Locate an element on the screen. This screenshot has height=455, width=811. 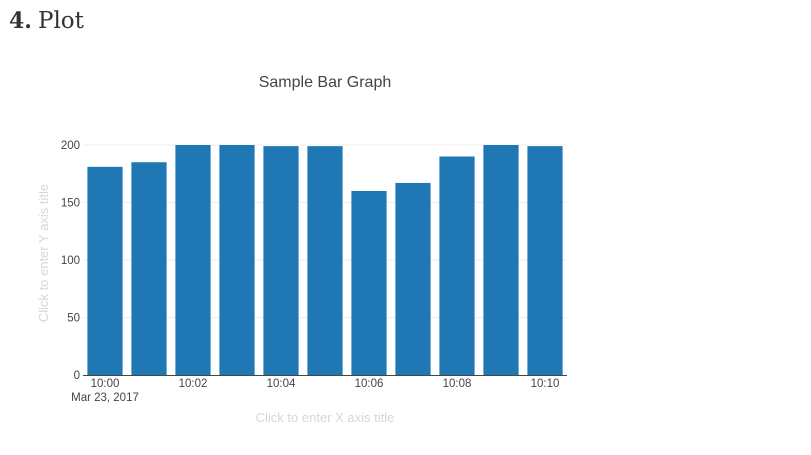
section-heading: 4. Plot is located at coordinates (46, 21).